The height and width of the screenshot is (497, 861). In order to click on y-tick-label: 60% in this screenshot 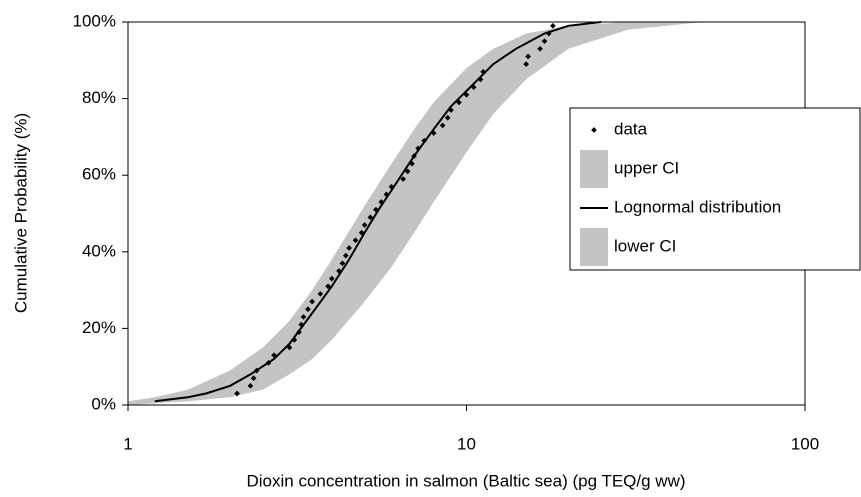, I will do `click(99, 174)`.